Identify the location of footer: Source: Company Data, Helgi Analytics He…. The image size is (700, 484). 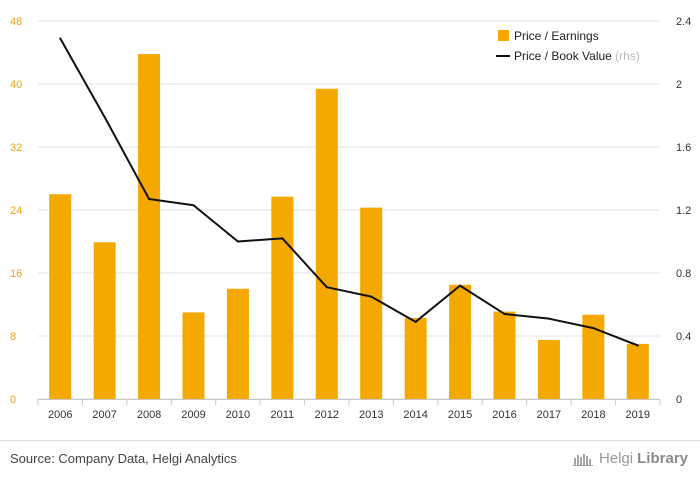
(350, 462).